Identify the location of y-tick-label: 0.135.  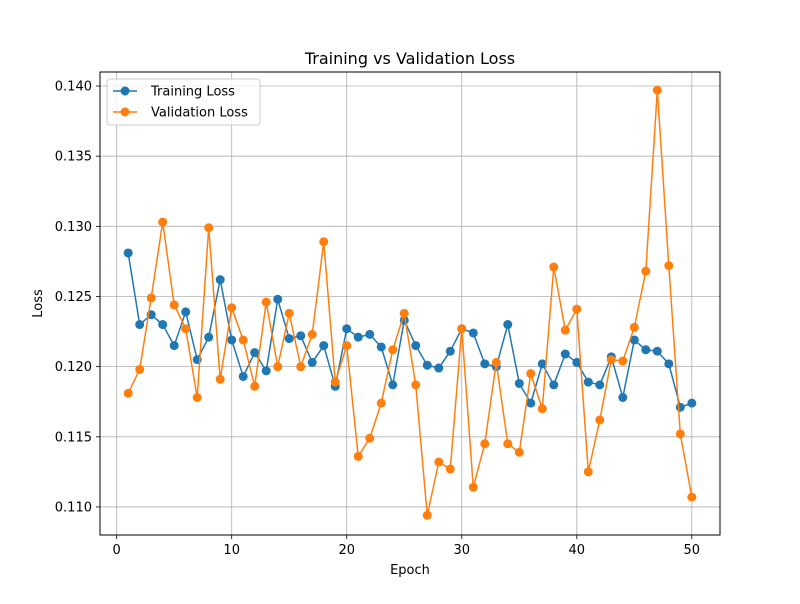
(73, 157).